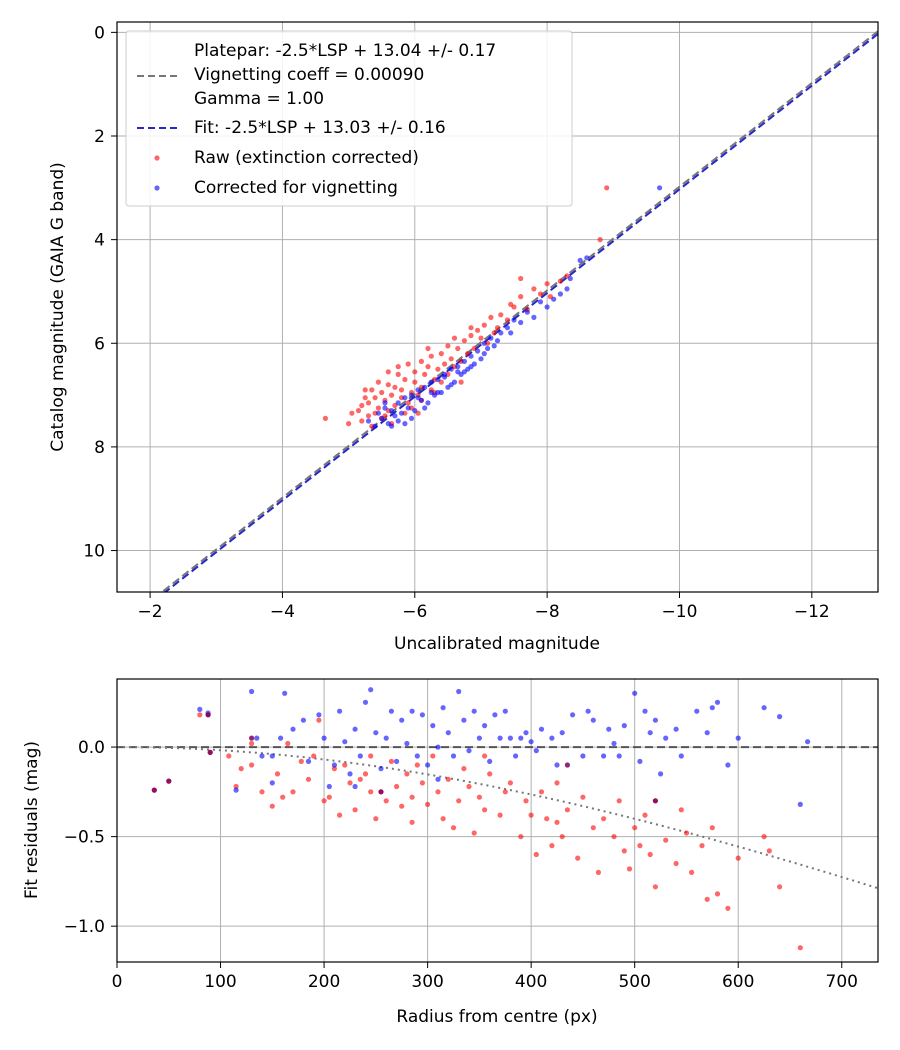  What do you see at coordinates (157, 188) in the screenshot?
I see `legend-marker-corrected` at bounding box center [157, 188].